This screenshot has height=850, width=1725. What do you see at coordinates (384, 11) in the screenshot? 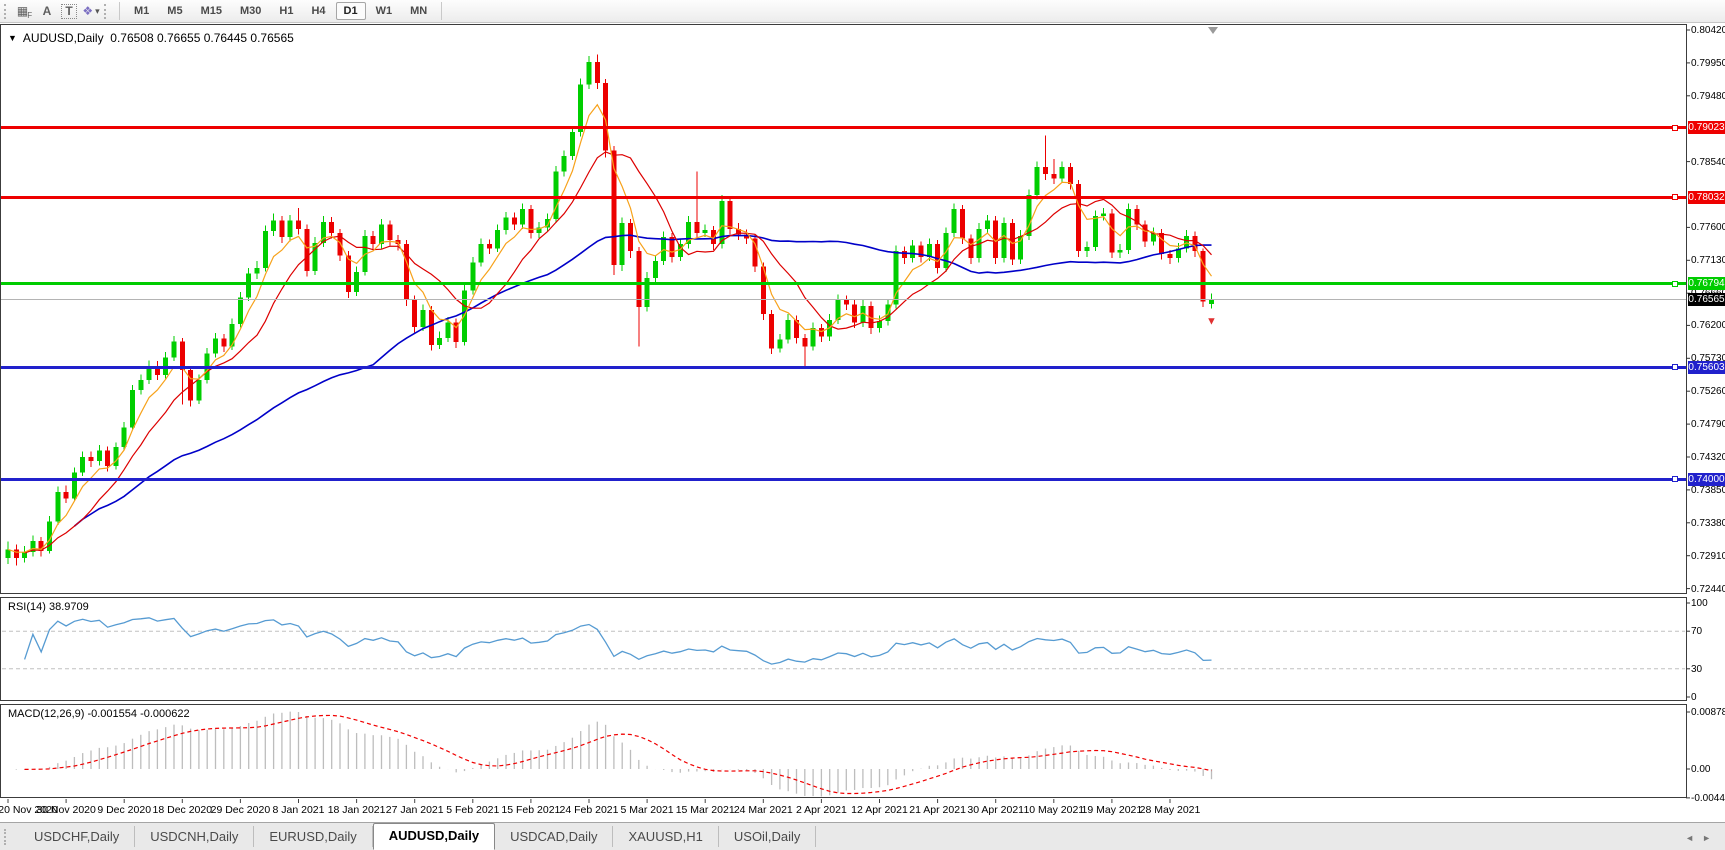
I see `timeframe-w1-button: W1` at bounding box center [384, 11].